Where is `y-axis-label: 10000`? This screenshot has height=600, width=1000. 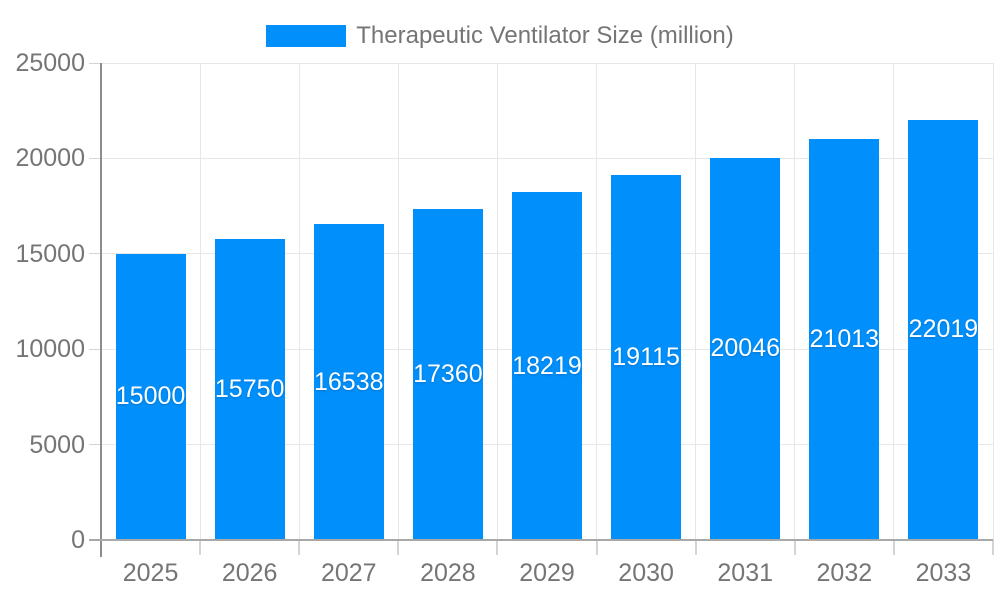 y-axis-label: 10000 is located at coordinates (50, 349).